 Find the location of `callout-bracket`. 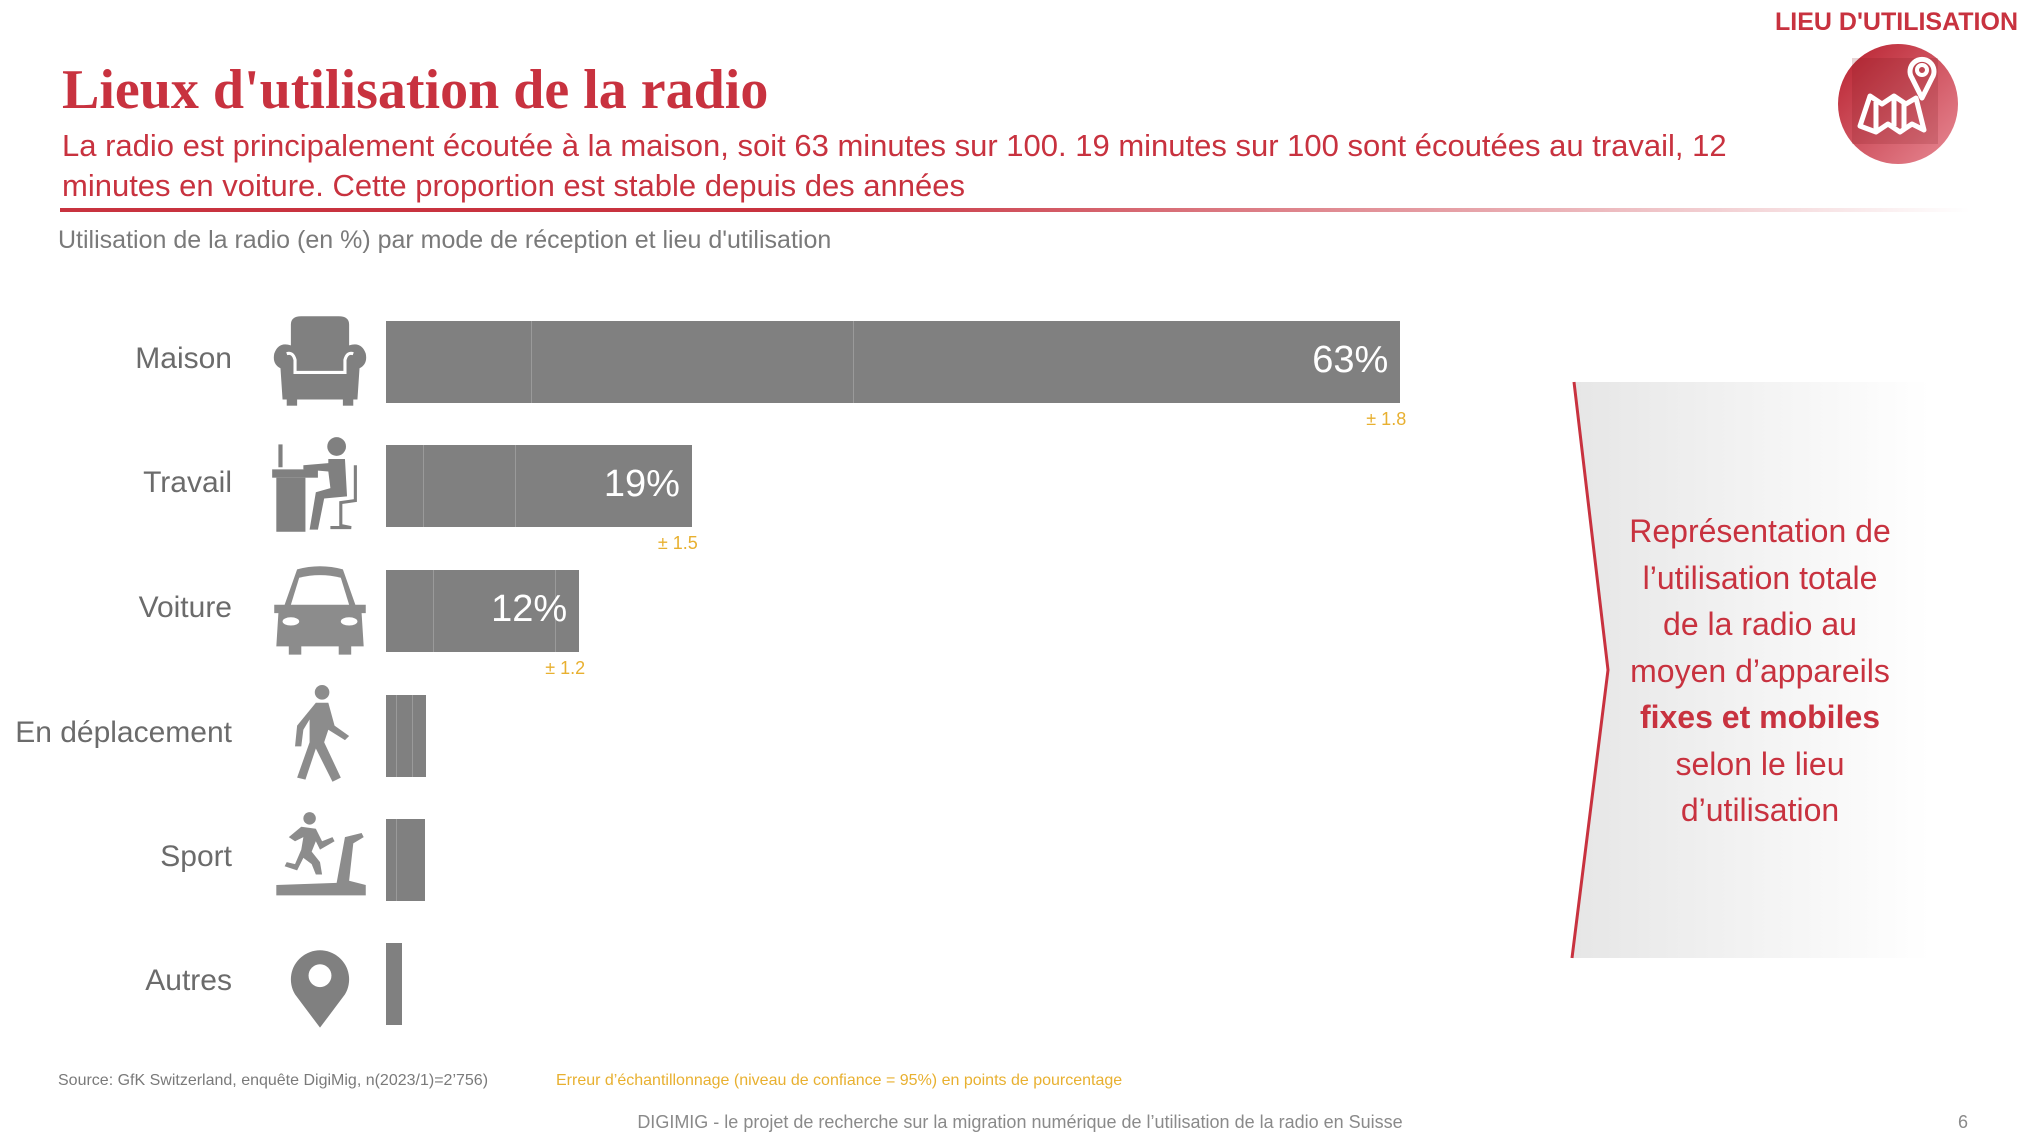

callout-bracket is located at coordinates (1750, 670).